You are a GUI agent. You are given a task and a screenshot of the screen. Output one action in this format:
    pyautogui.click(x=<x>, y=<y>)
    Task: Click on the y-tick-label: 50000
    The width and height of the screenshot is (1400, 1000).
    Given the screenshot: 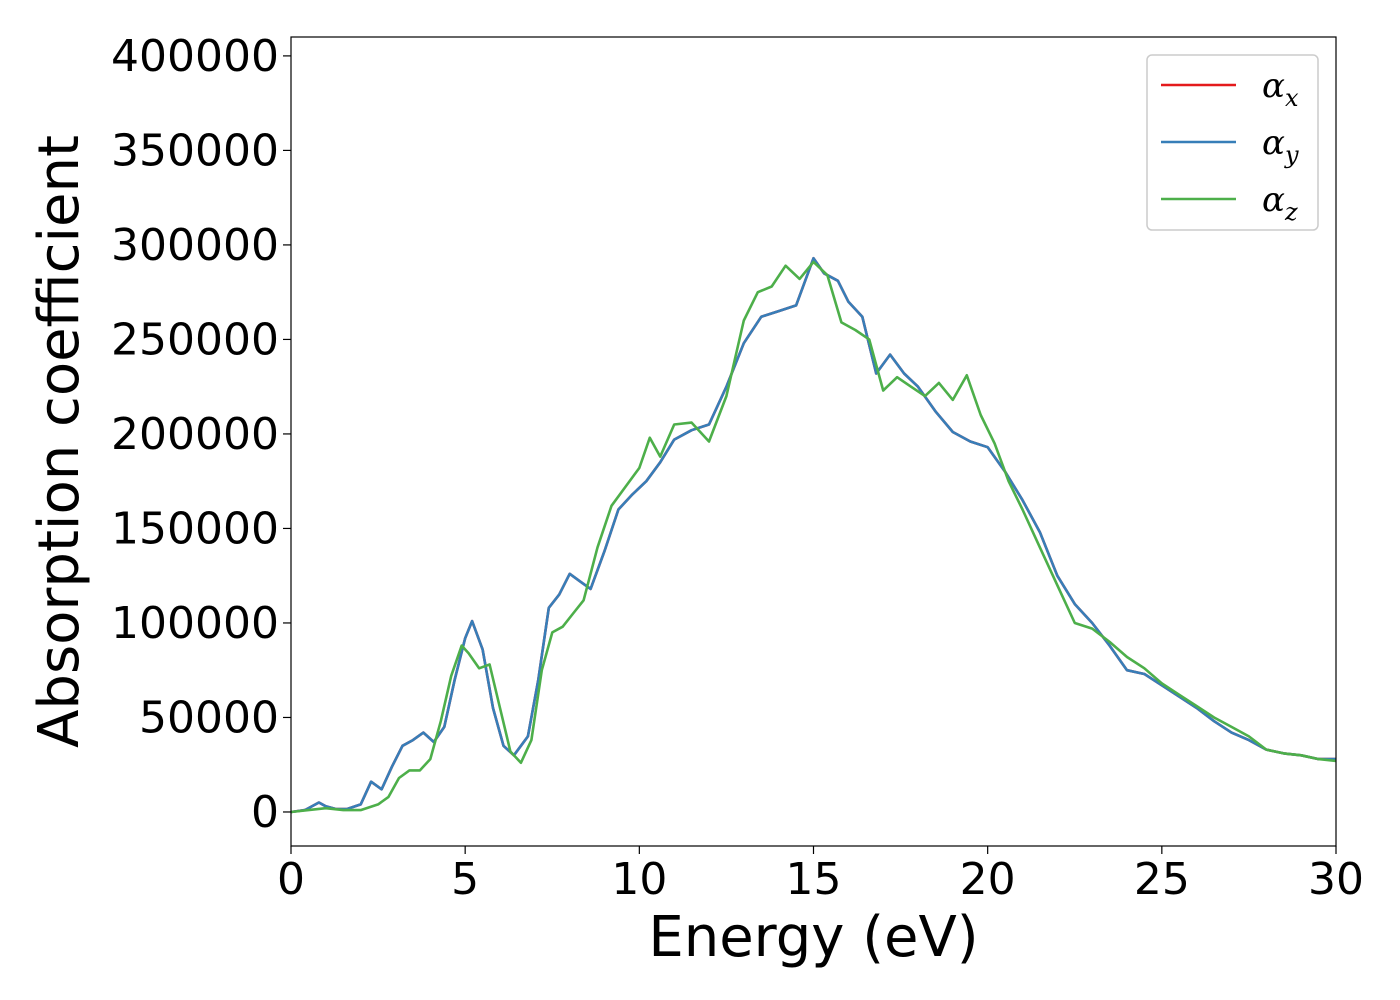 What is the action you would take?
    pyautogui.click(x=209, y=717)
    